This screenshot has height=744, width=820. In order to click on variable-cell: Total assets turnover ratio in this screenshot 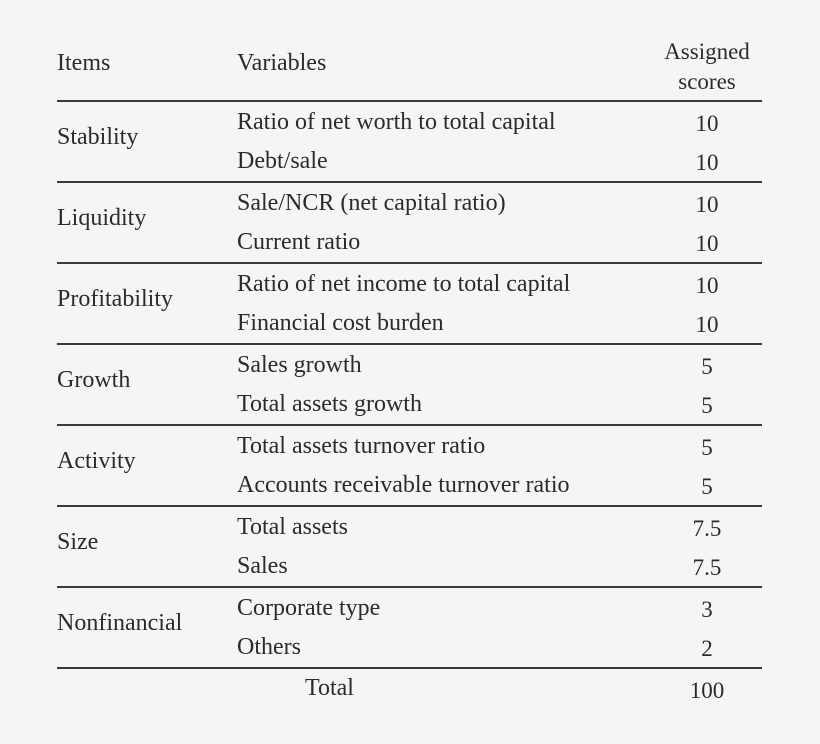, I will do `click(361, 446)`.